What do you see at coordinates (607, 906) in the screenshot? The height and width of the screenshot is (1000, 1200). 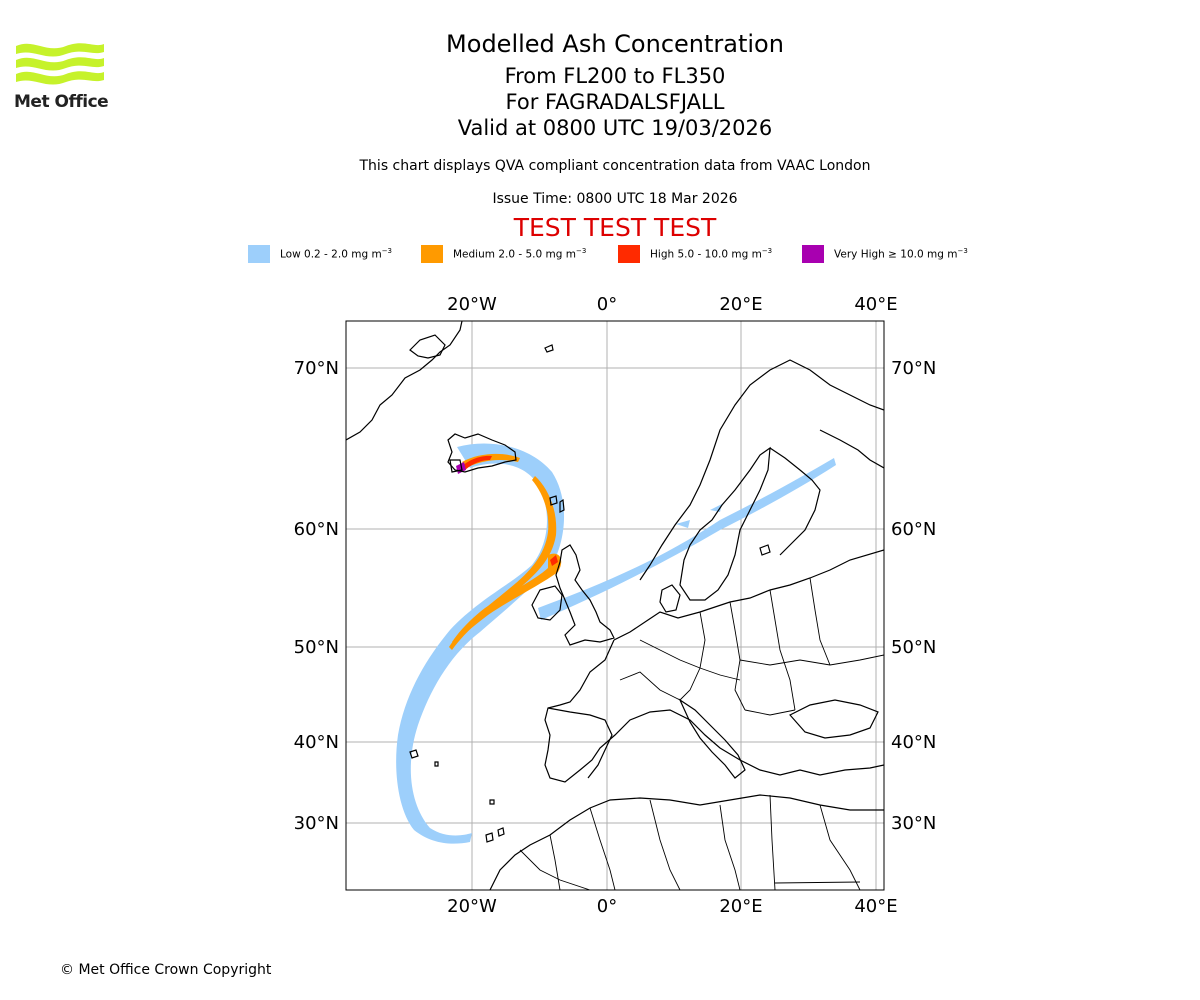 I see `lon-tick-bottom: 0°` at bounding box center [607, 906].